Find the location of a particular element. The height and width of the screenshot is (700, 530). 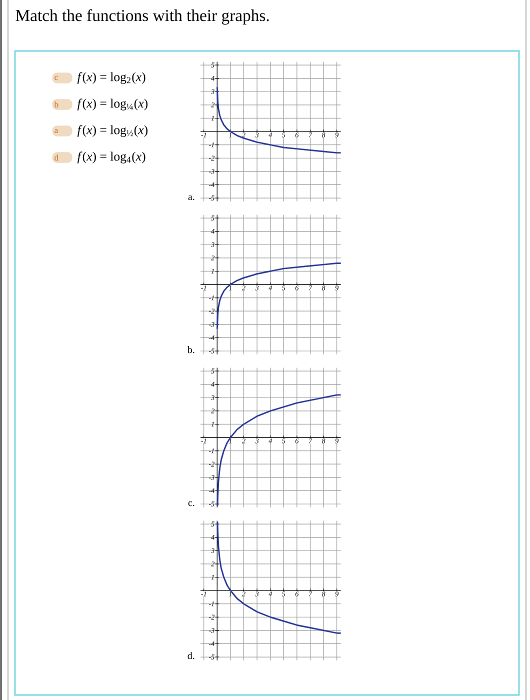

text: b. is located at coordinates (190, 350).